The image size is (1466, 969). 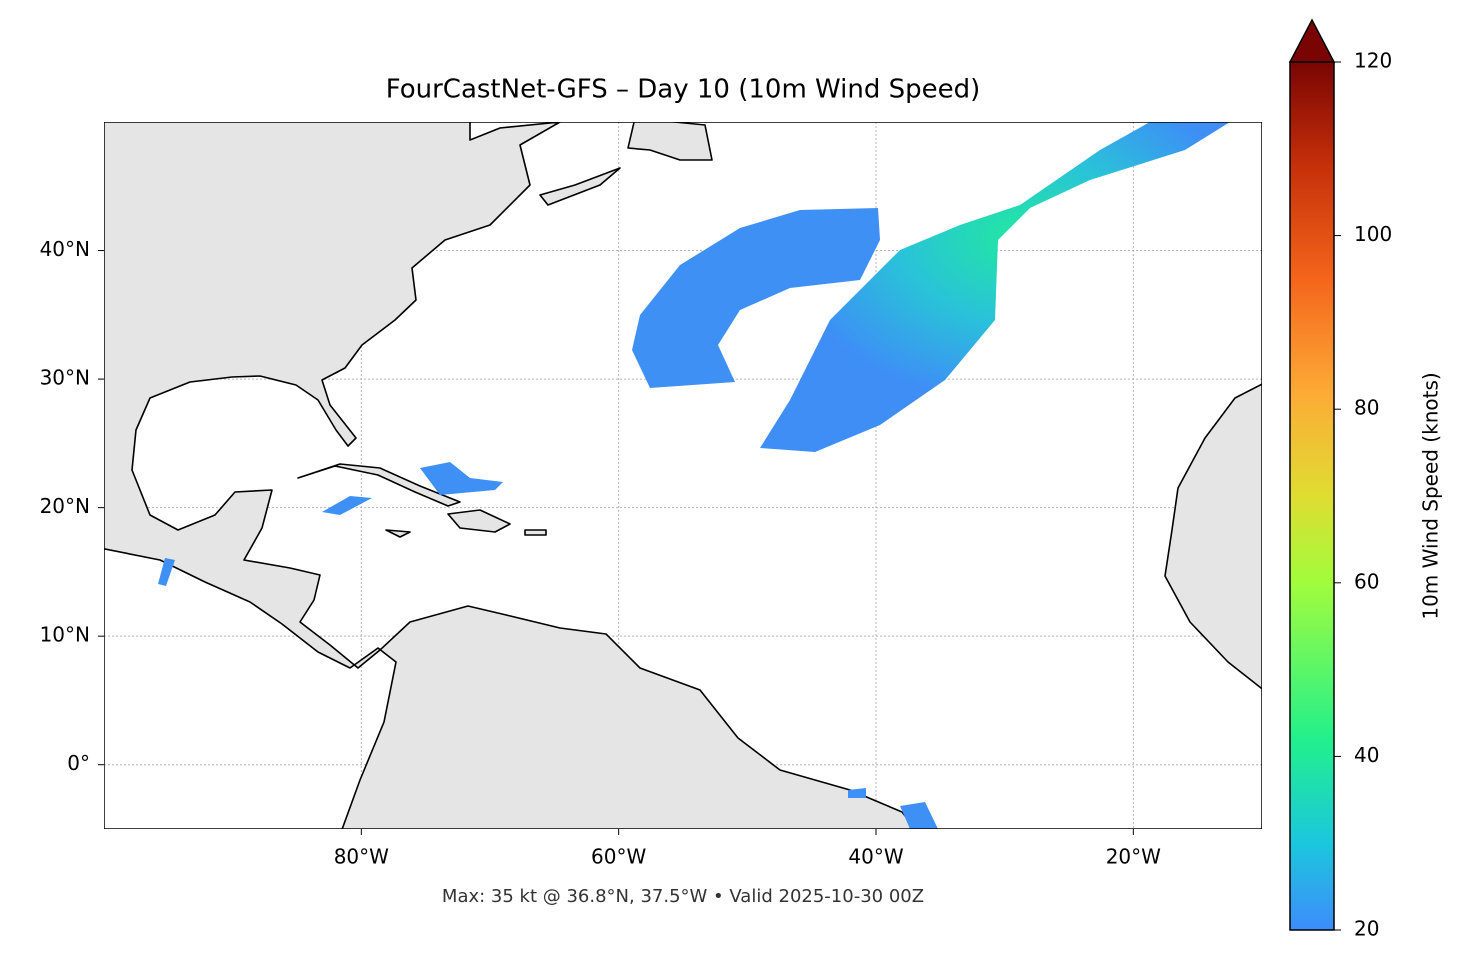 I want to click on nova-scotia, so click(x=580, y=186).